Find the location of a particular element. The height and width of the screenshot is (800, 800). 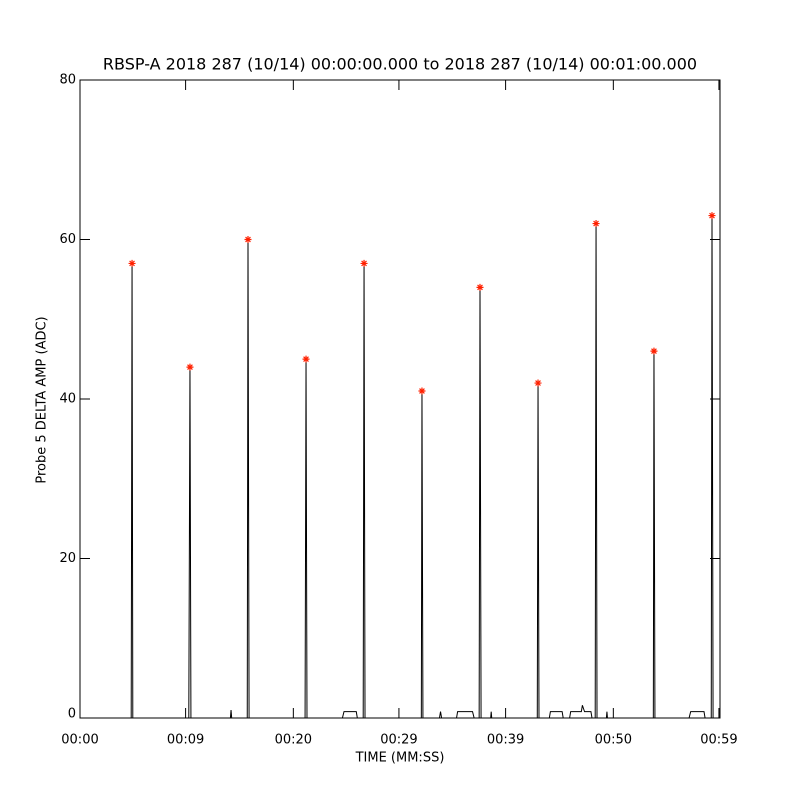

x-tick-label: 00:00 is located at coordinates (79, 740).